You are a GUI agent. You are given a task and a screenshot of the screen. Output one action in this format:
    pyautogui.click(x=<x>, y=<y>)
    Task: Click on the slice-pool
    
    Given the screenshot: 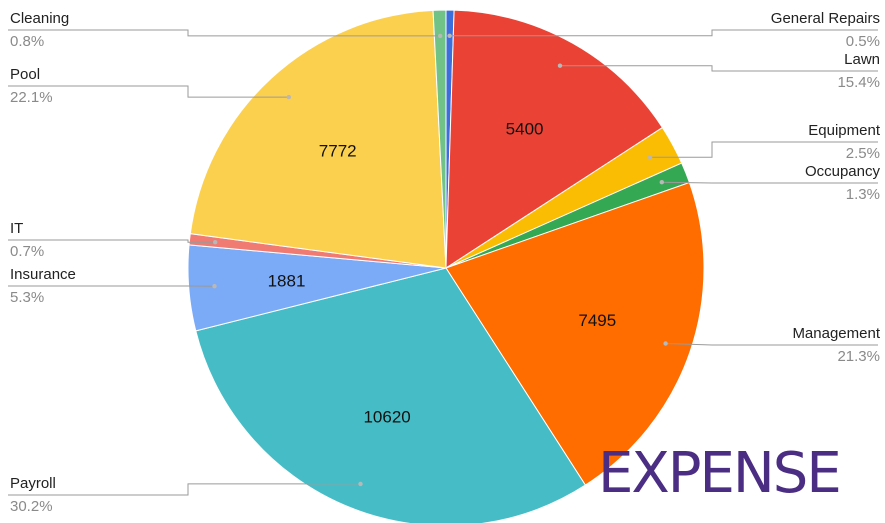 What is the action you would take?
    pyautogui.click(x=318, y=139)
    